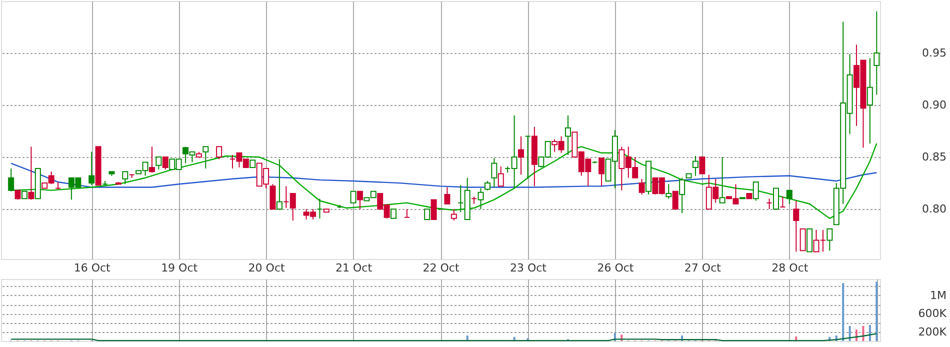 Image resolution: width=950 pixels, height=347 pixels. What do you see at coordinates (615, 268) in the screenshot?
I see `x-tick-label: 26 Oct` at bounding box center [615, 268].